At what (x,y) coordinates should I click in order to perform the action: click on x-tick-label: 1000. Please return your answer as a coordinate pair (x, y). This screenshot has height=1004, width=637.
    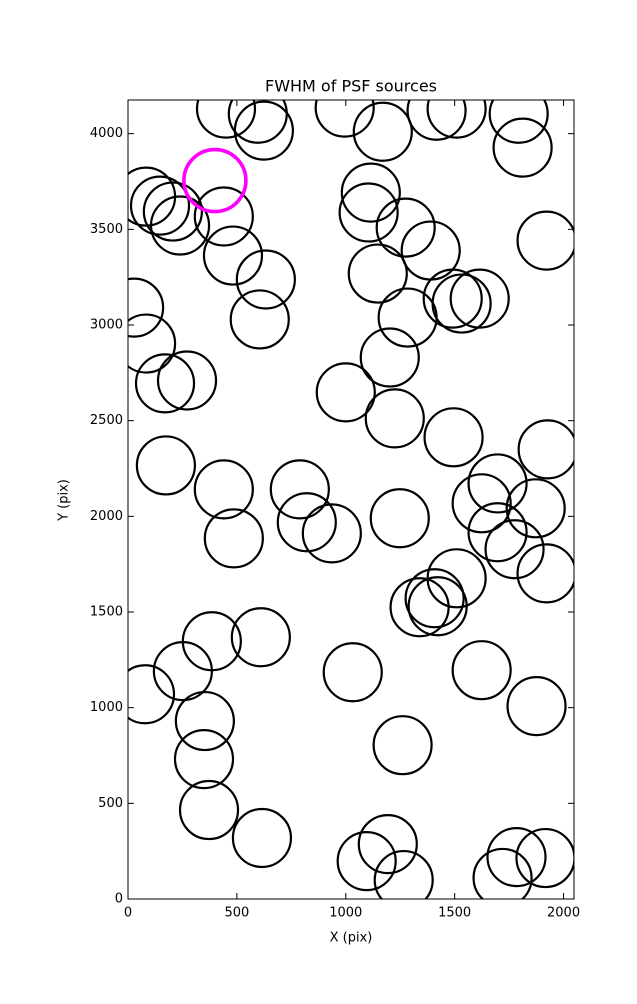
    Looking at the image, I should click on (345, 913).